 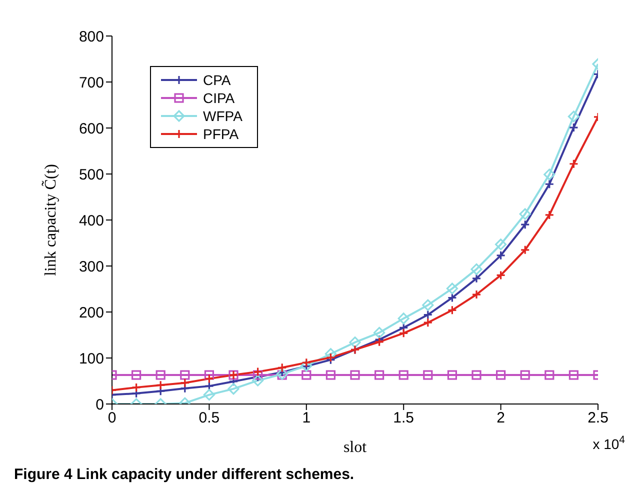 I want to click on legend-label: CPA, so click(x=217, y=80).